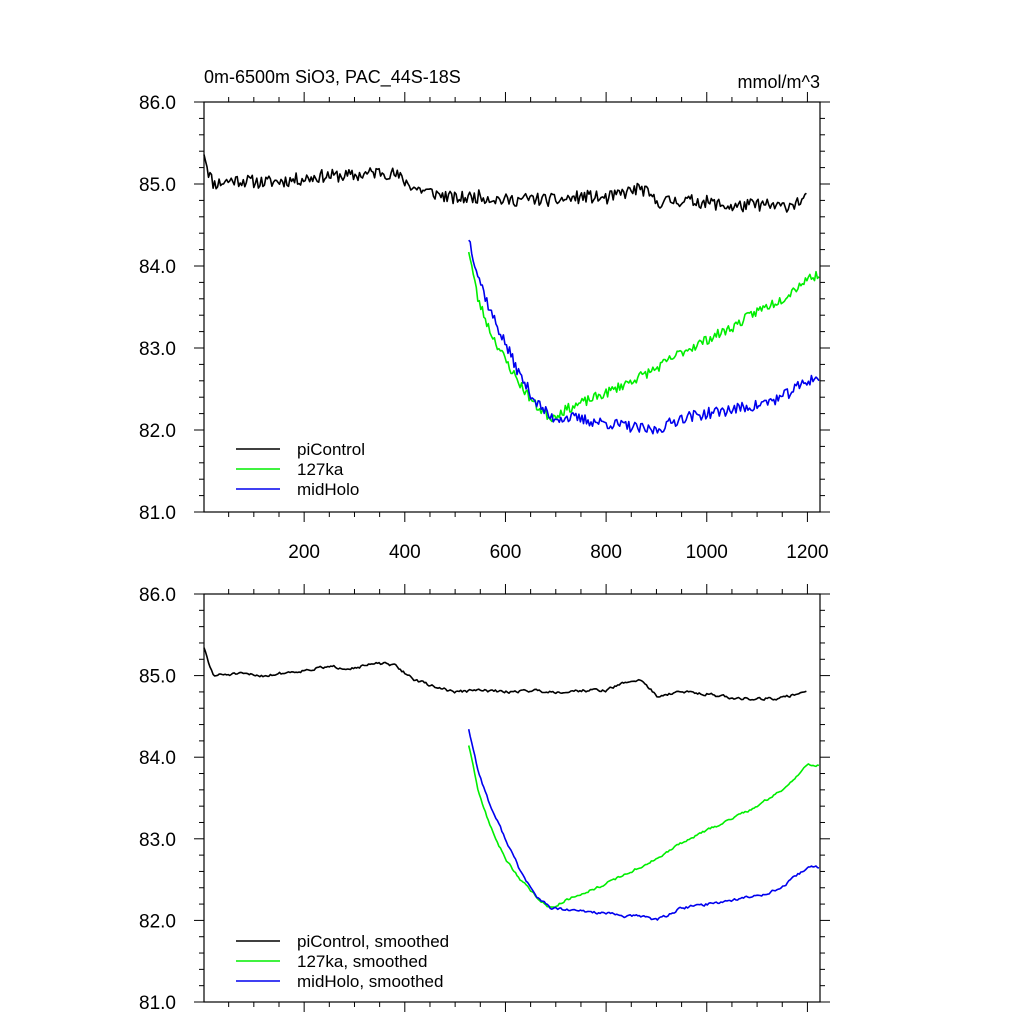 The width and height of the screenshot is (1024, 1029). I want to click on legend-label-midHolo: midHolo, so click(328, 489).